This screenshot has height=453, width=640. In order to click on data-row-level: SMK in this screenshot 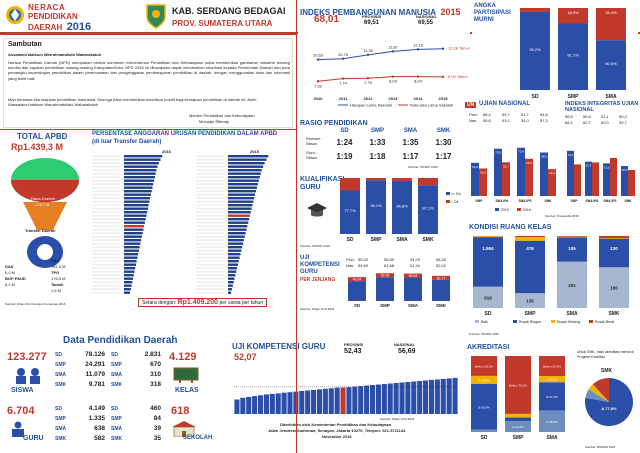, I will do `click(117, 385)`.